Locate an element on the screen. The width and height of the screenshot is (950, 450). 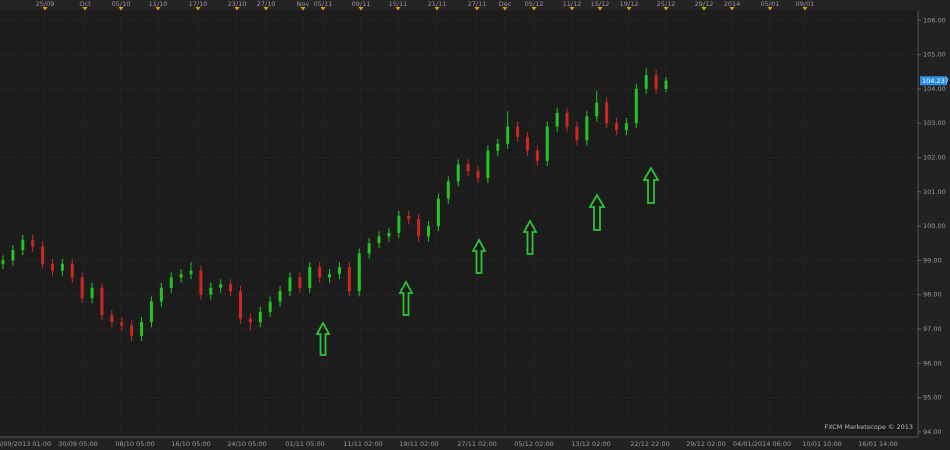
bottom-time-label: 10/01 10:00 is located at coordinates (822, 444).